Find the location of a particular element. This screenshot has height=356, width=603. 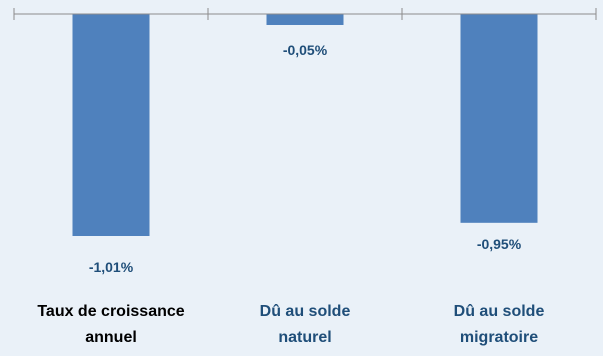

x-axis is located at coordinates (305, 14).